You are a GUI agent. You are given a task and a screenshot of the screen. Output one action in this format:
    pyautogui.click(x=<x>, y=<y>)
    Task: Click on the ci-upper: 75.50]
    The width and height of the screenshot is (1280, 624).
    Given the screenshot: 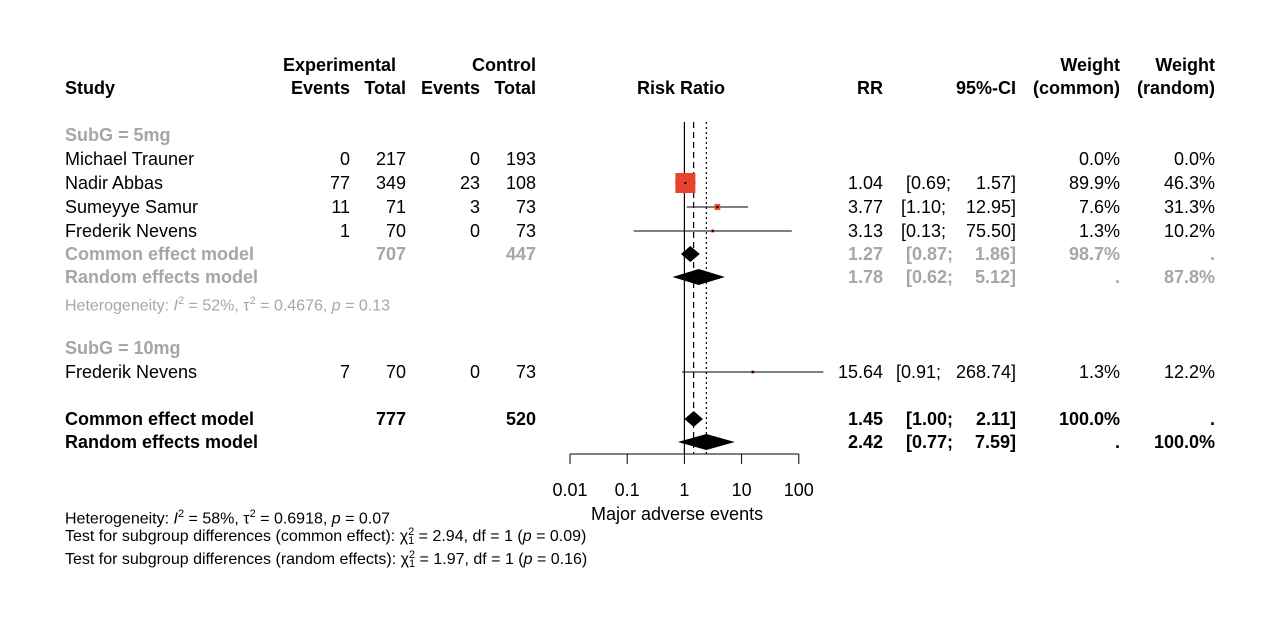 What is the action you would take?
    pyautogui.click(x=990, y=231)
    